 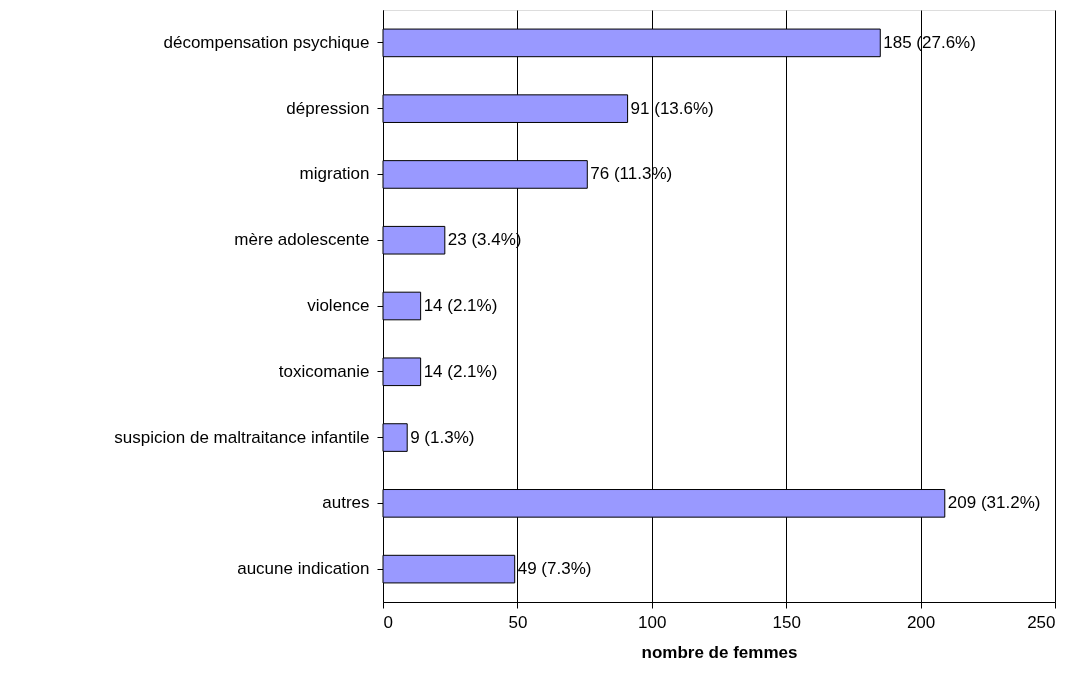 I want to click on data-label: 91 (13.6%), so click(x=672, y=108).